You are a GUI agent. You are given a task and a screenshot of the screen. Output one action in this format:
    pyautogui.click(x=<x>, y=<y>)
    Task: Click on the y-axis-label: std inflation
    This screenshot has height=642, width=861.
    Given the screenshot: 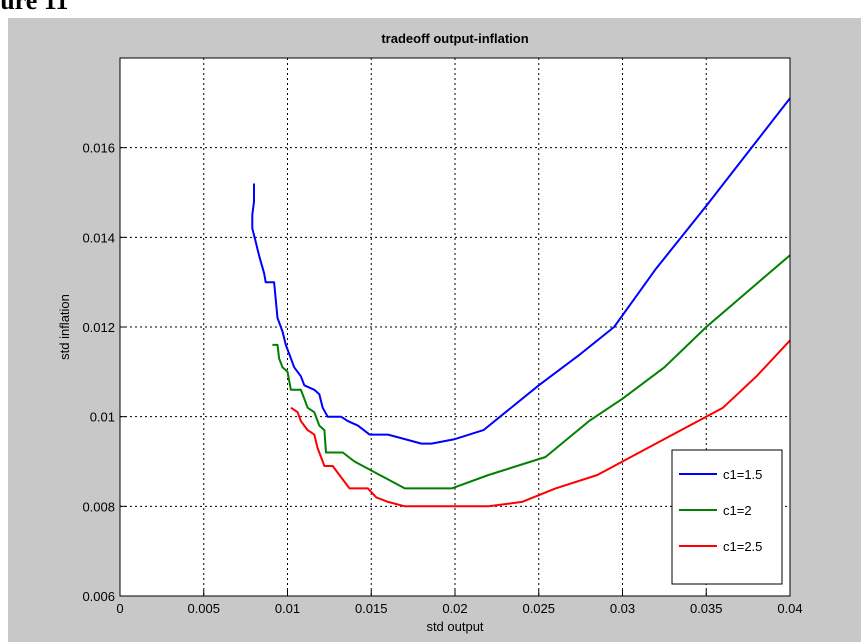 What is the action you would take?
    pyautogui.click(x=64, y=327)
    